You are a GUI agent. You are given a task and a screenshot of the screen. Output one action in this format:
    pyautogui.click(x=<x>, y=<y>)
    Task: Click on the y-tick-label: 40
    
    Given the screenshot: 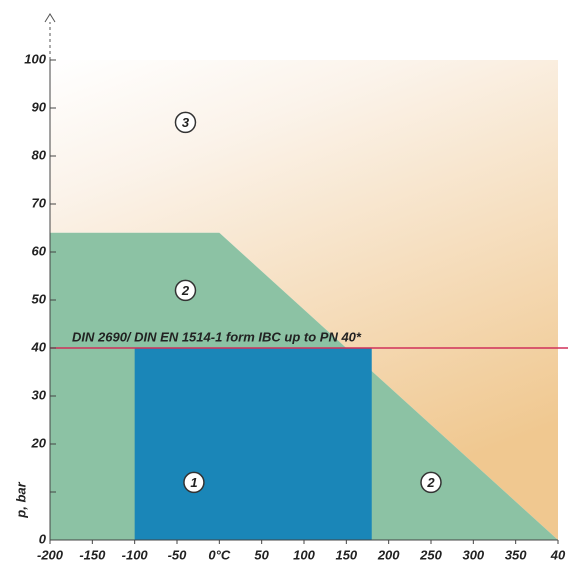 What is the action you would take?
    pyautogui.click(x=39, y=346)
    